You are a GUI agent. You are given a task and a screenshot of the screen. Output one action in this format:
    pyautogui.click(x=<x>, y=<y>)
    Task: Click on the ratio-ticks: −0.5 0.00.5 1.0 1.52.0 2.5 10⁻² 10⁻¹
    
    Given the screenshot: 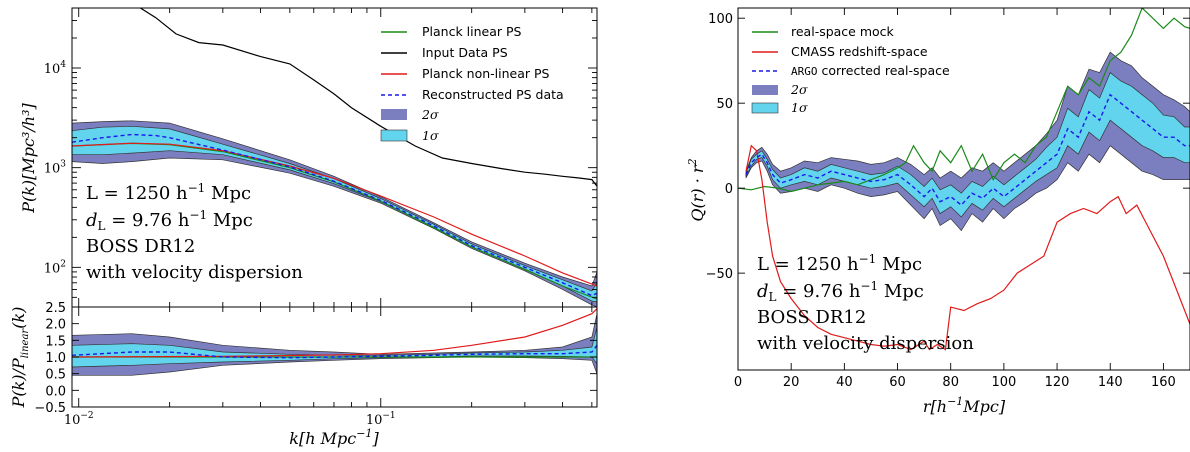 What is the action you would take?
    pyautogui.click(x=315, y=364)
    